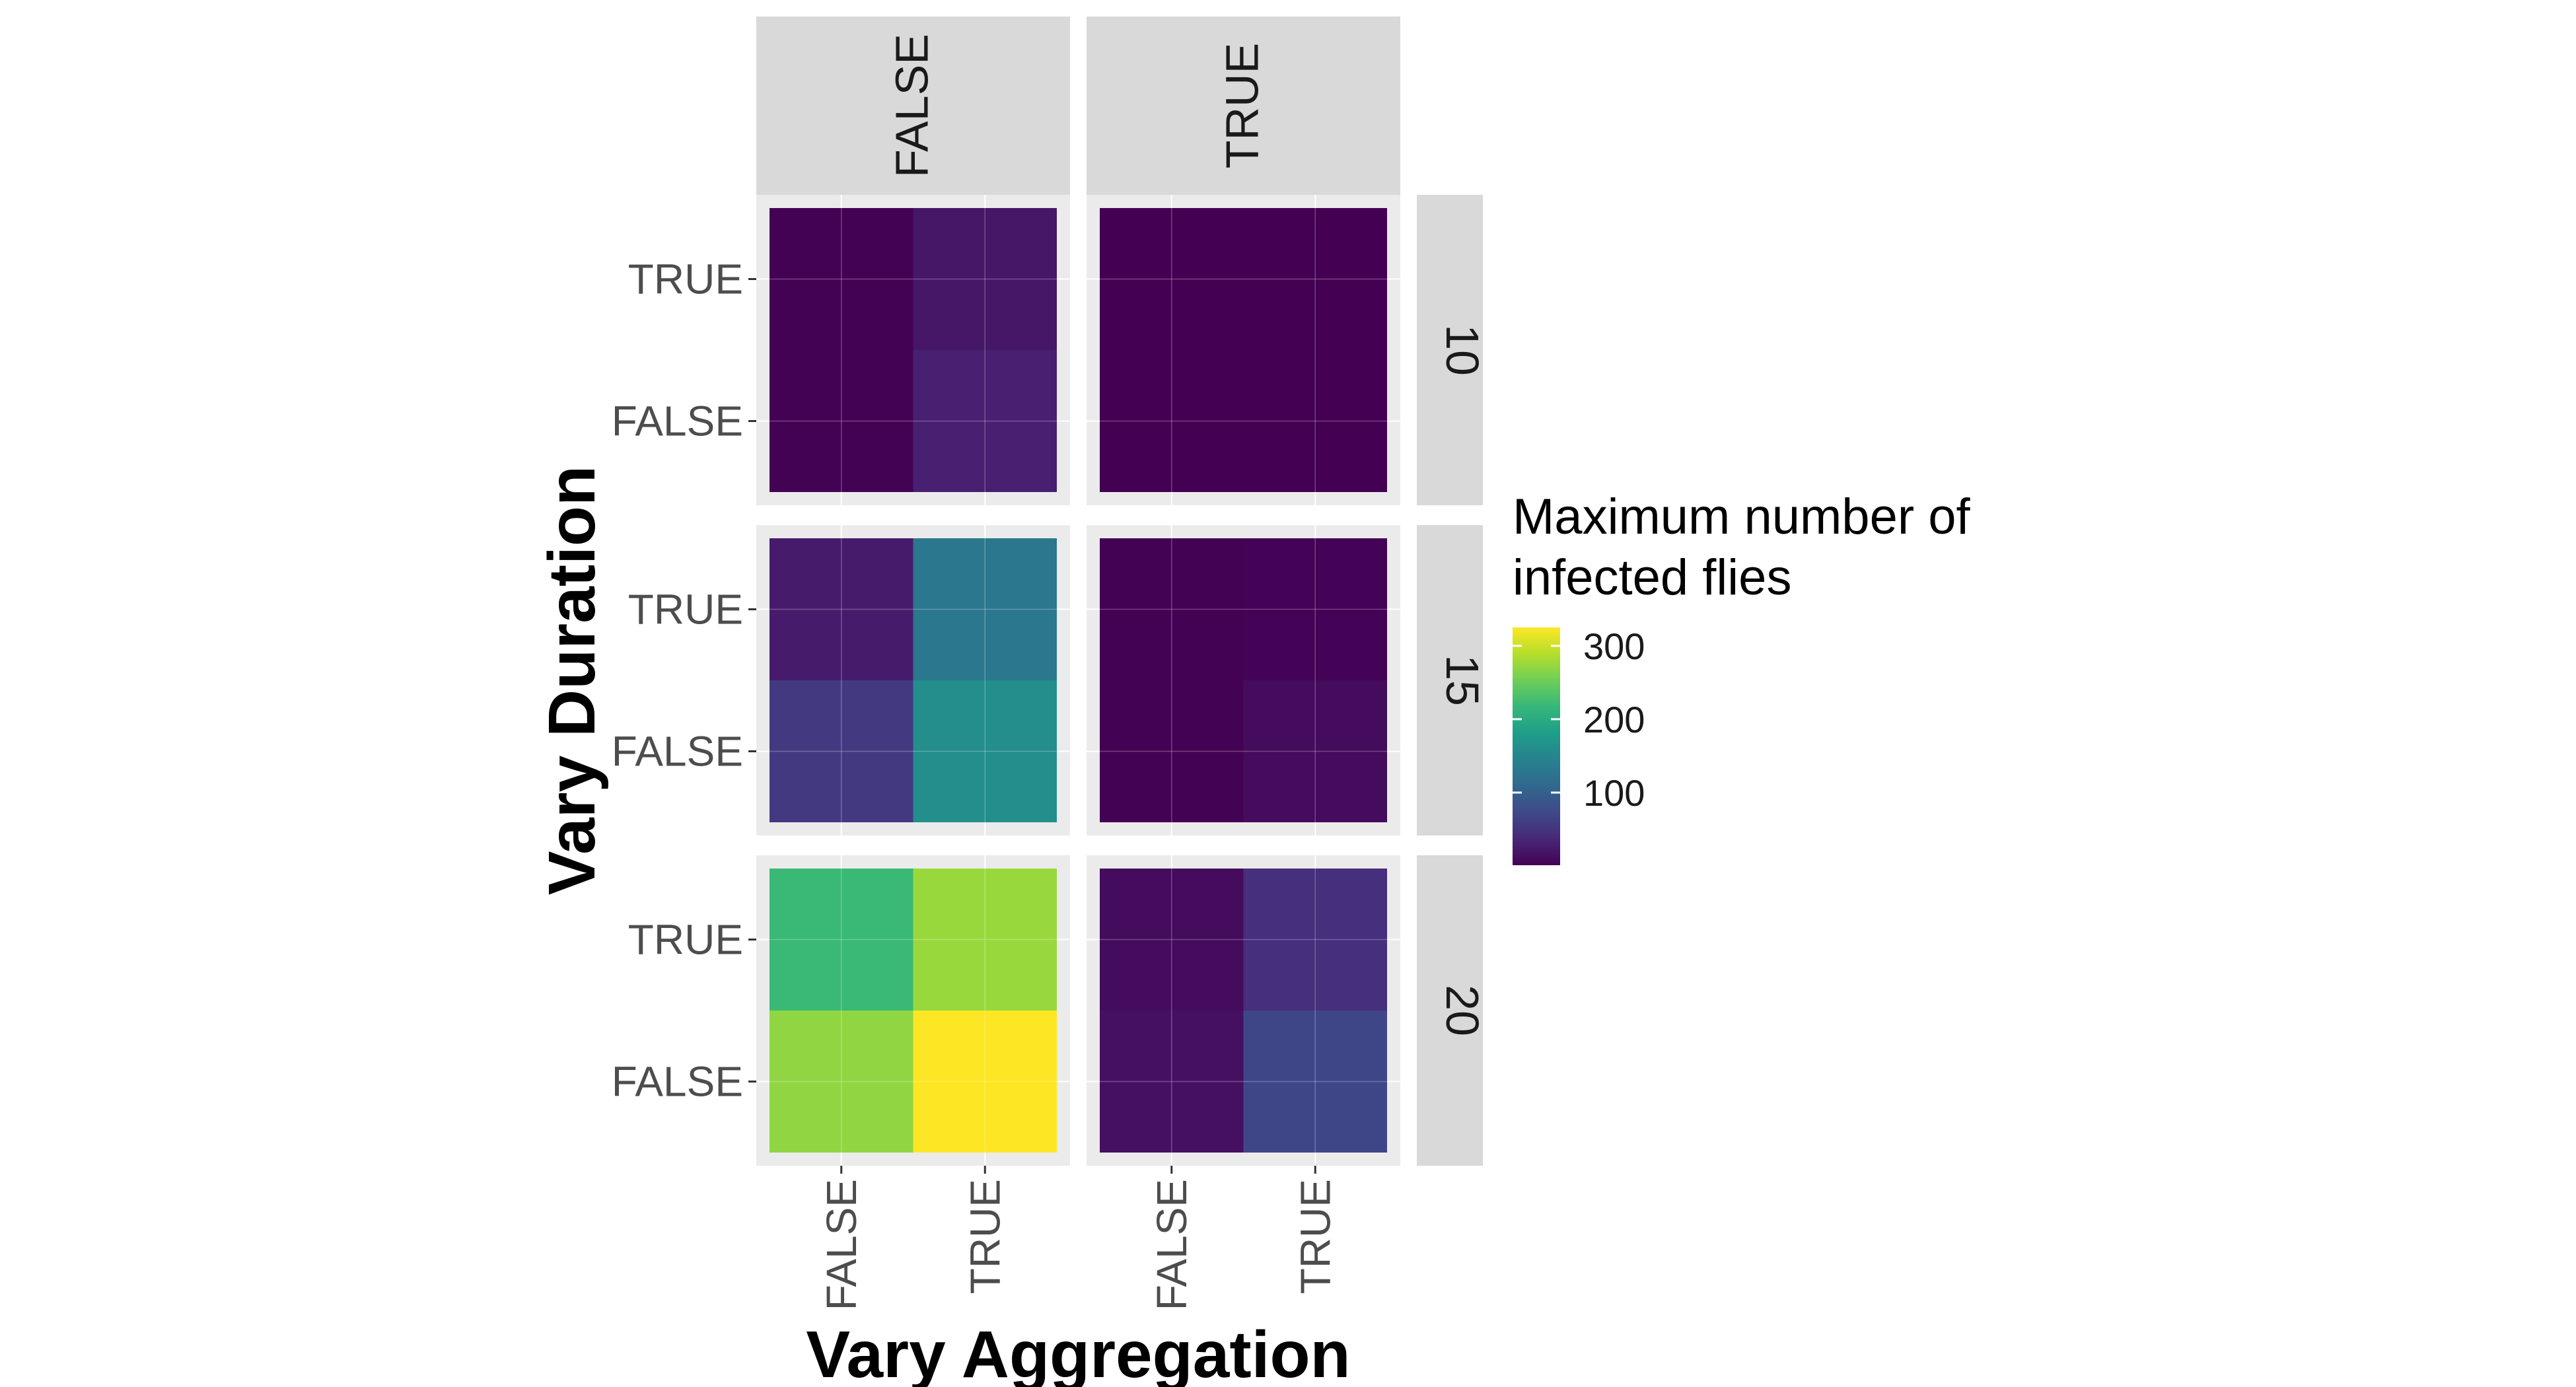 This screenshot has width=2576, height=1387. What do you see at coordinates (1462, 1010) in the screenshot?
I see `strip-label: 20` at bounding box center [1462, 1010].